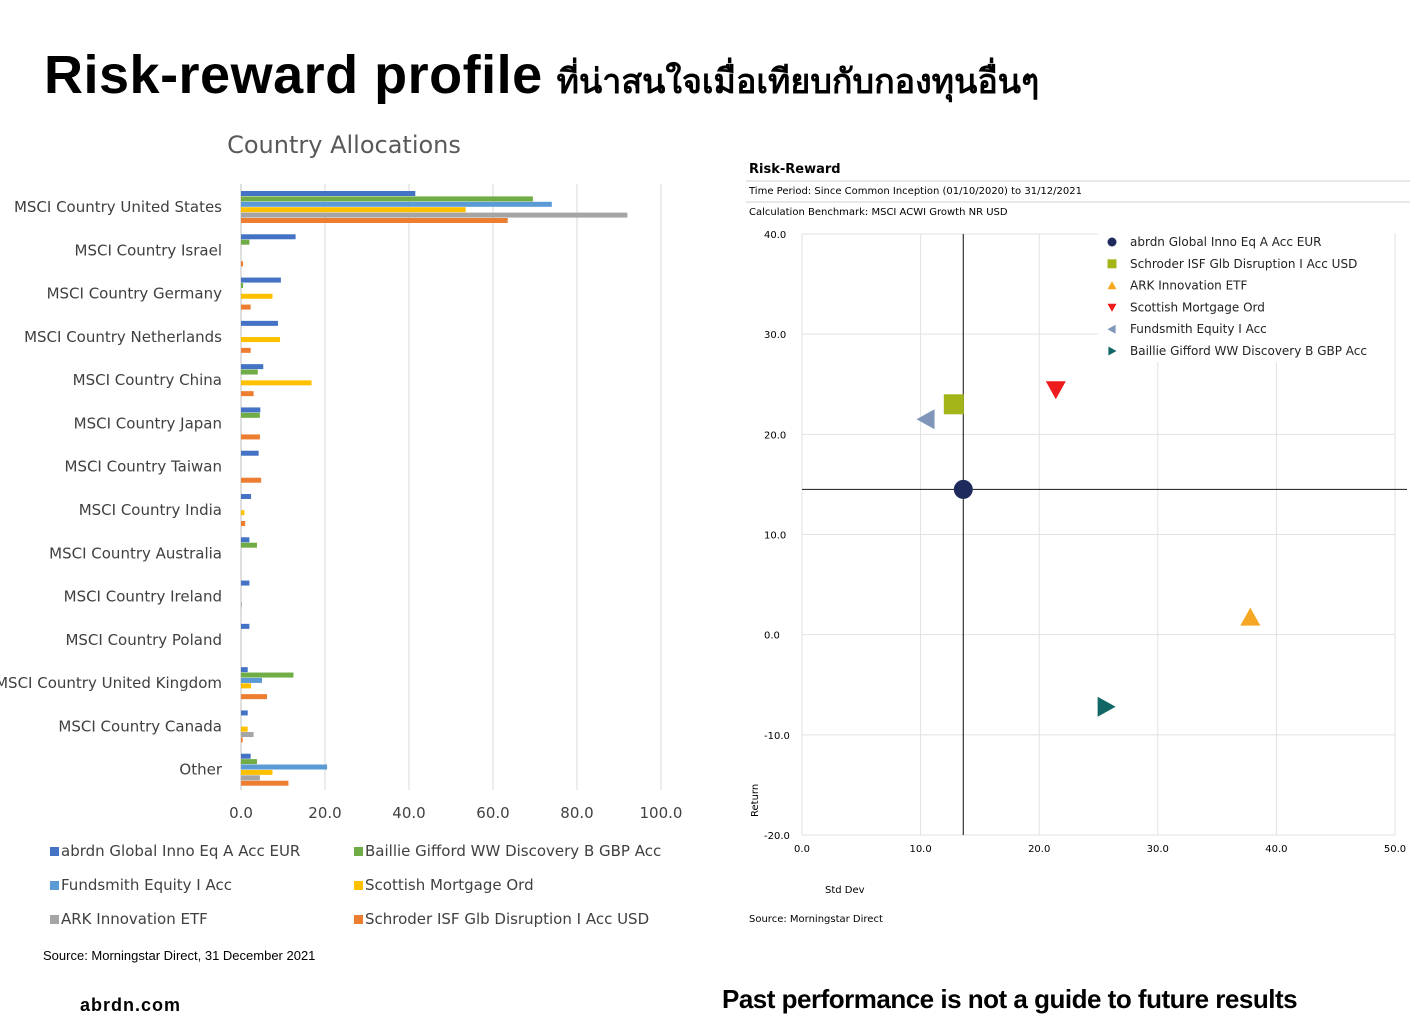  Describe the element at coordinates (492, 813) in the screenshot. I see `bar-x-tick-label: 60.0` at that location.